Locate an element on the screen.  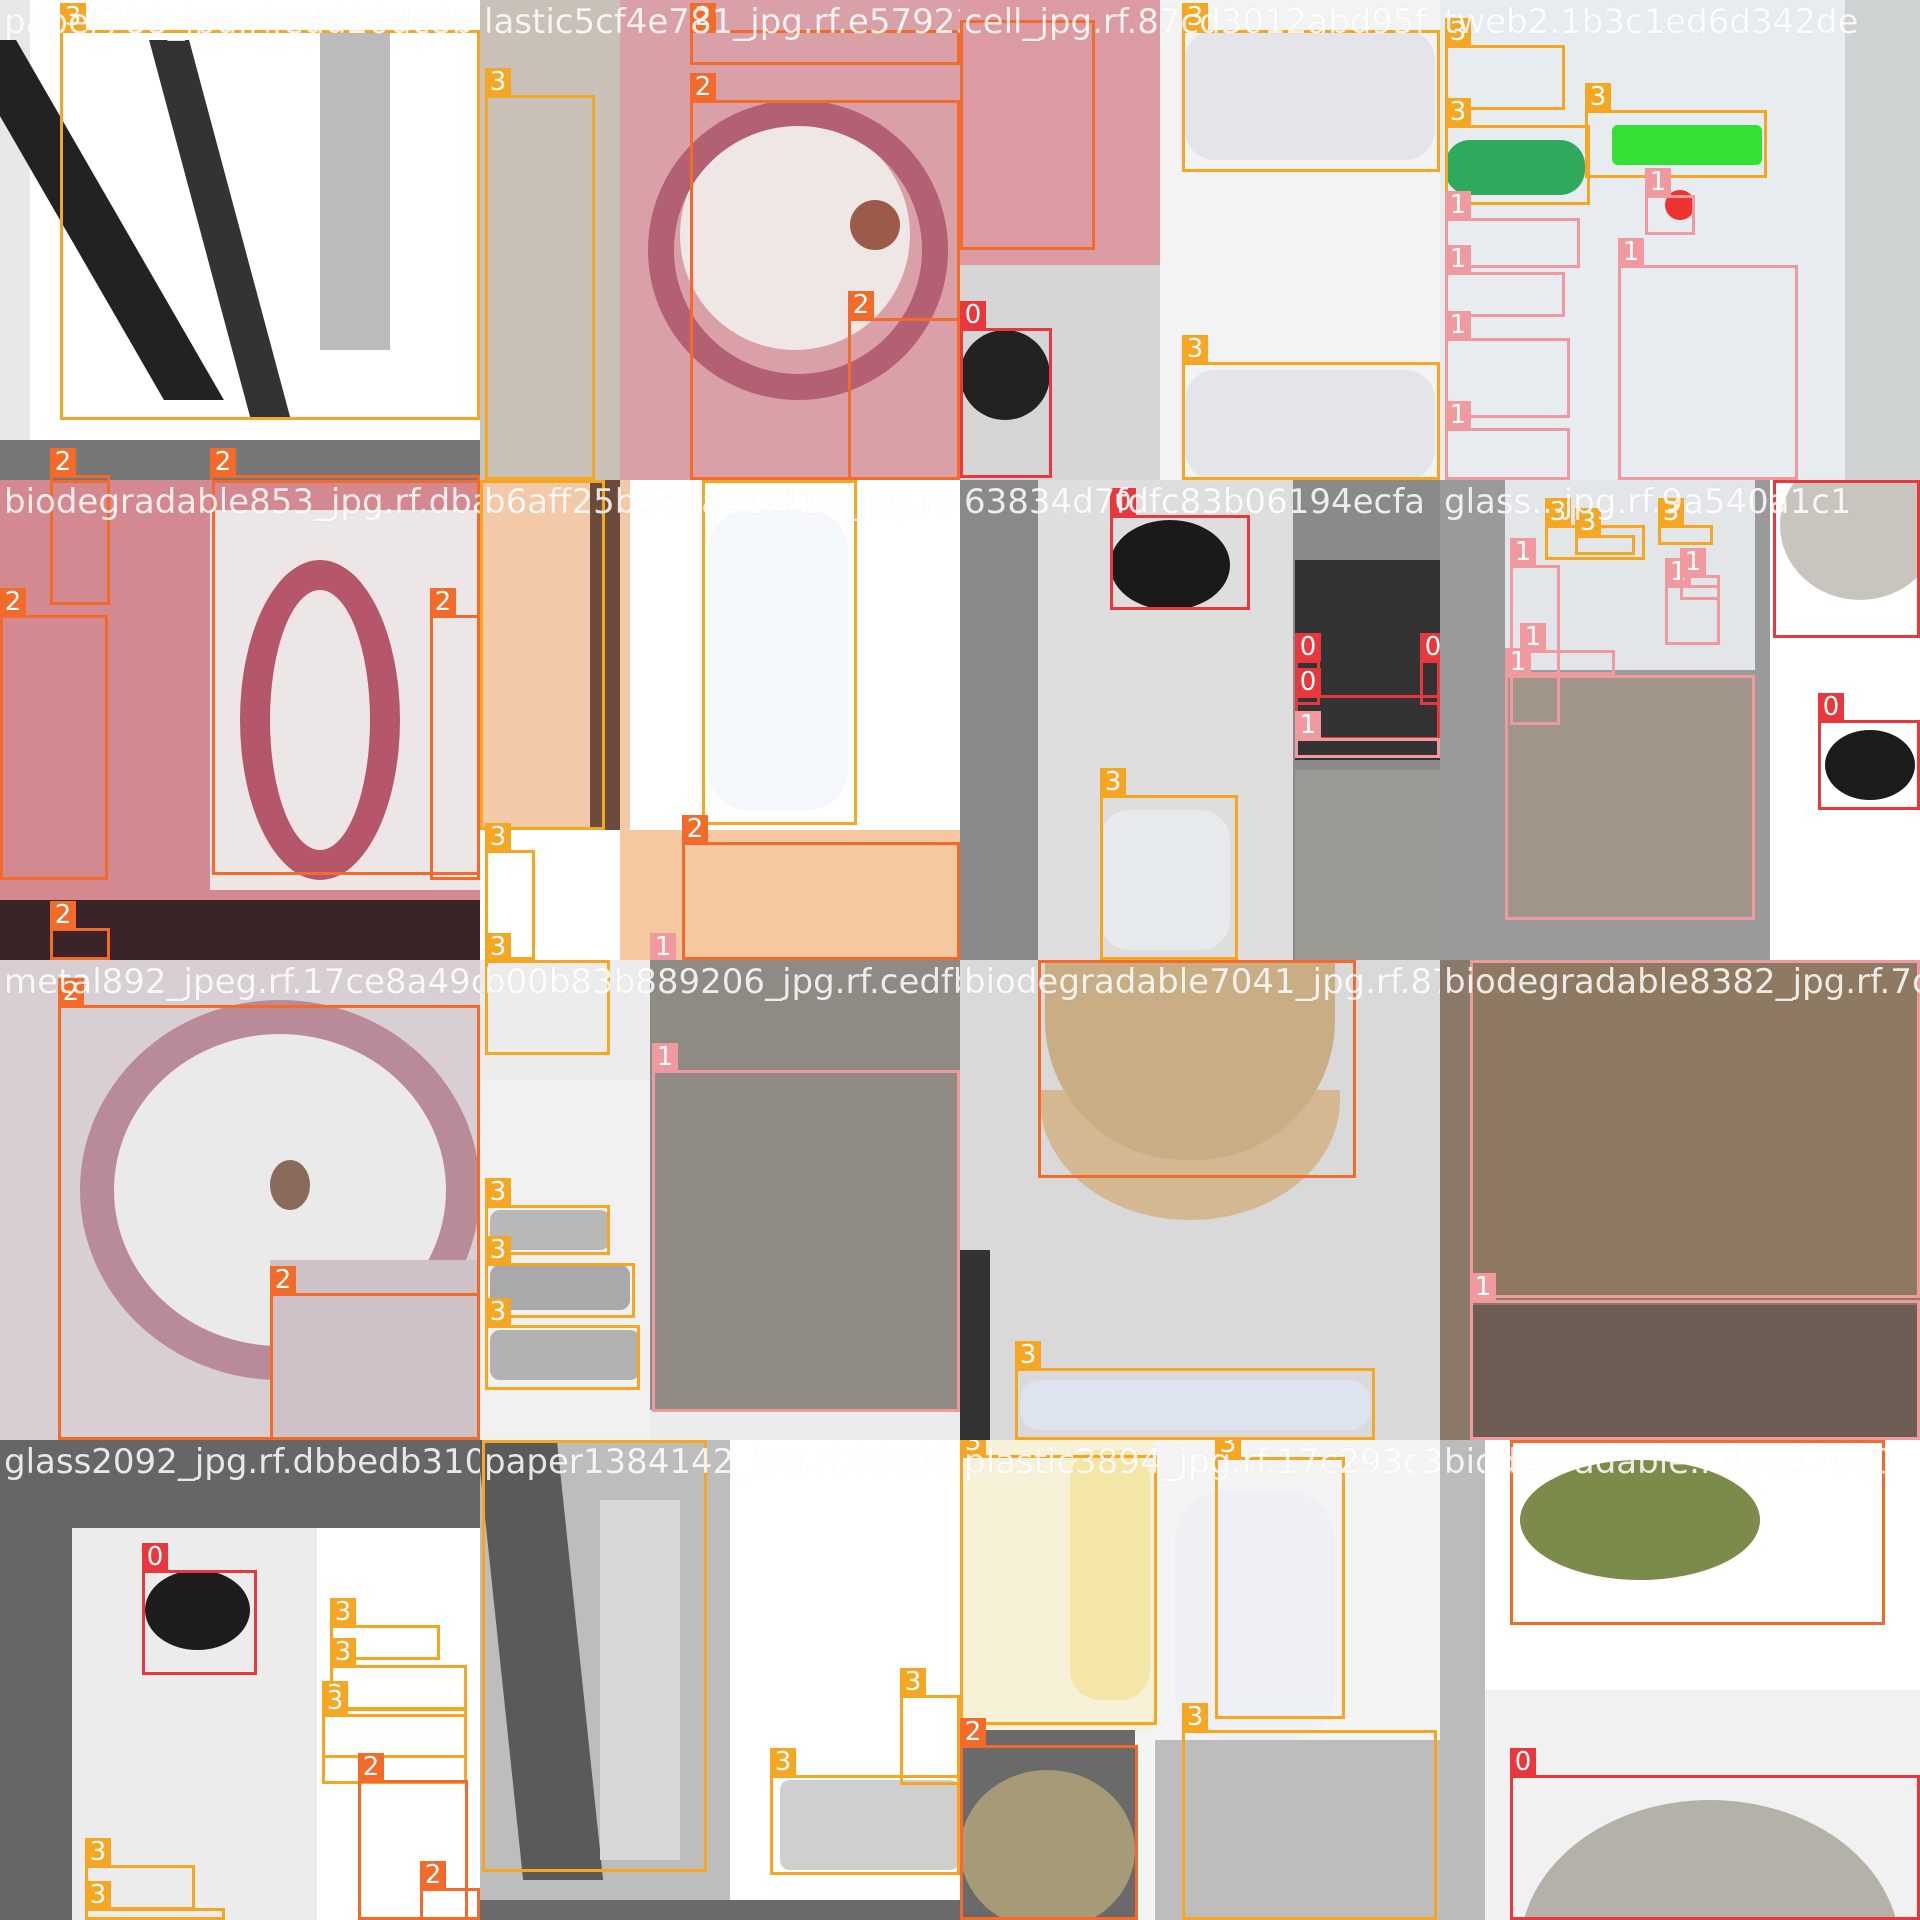
image-tile: 2 2 metal892_jpeg.rf.17ce8a49c is located at coordinates (240, 1200).